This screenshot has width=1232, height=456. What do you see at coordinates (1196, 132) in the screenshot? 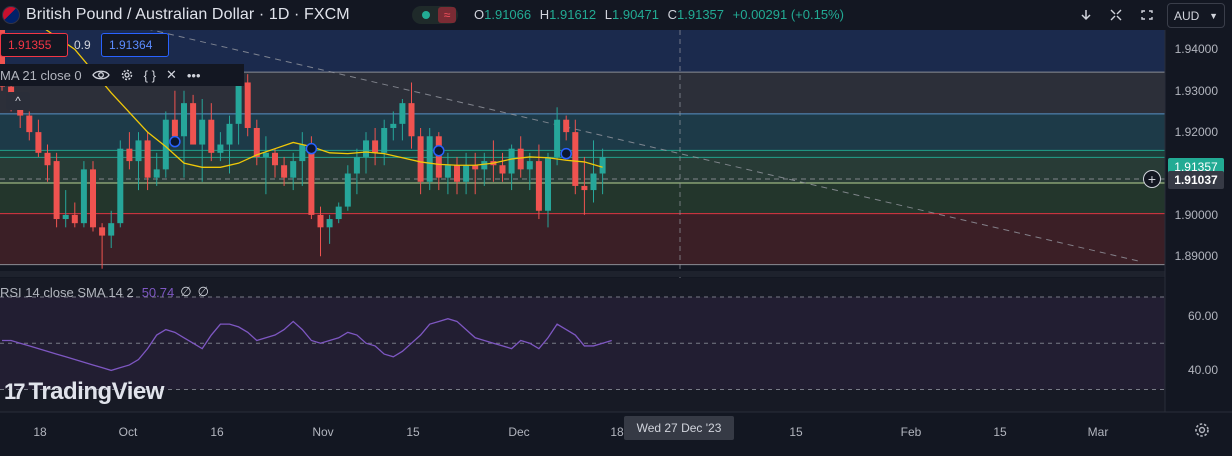
I see `price-tick-label: 1.92000` at bounding box center [1196, 132].